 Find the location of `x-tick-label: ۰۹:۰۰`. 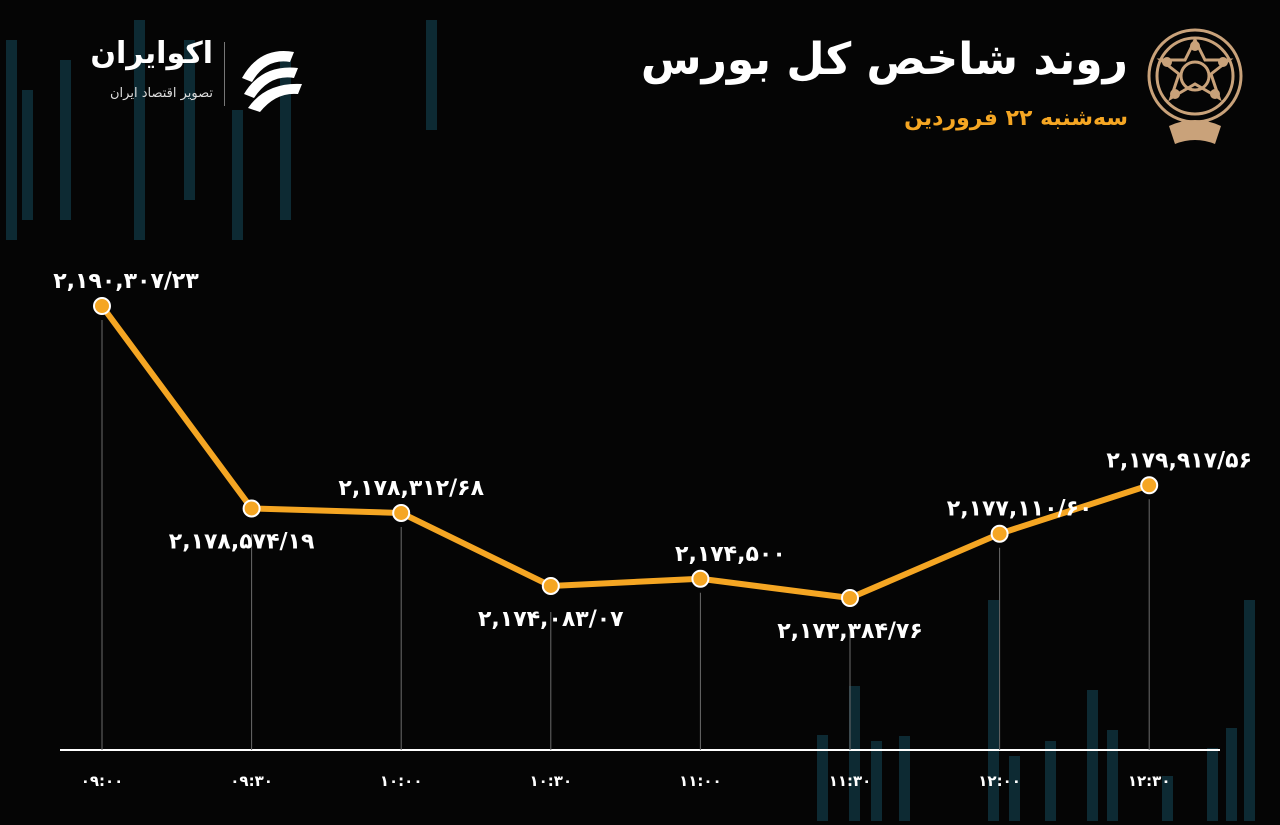

x-tick-label: ۰۹:۰۰ is located at coordinates (102, 781).